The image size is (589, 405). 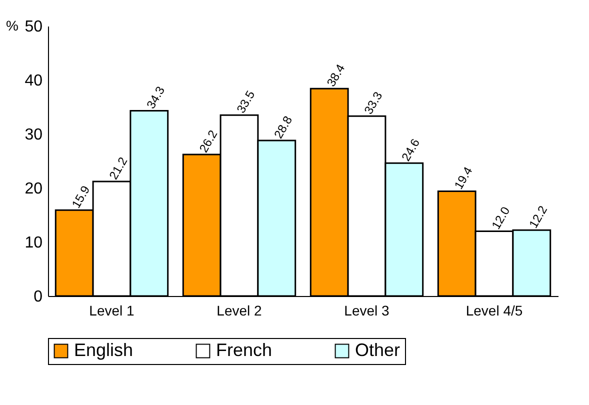 What do you see at coordinates (377, 350) in the screenshot?
I see `legend-label: Other` at bounding box center [377, 350].